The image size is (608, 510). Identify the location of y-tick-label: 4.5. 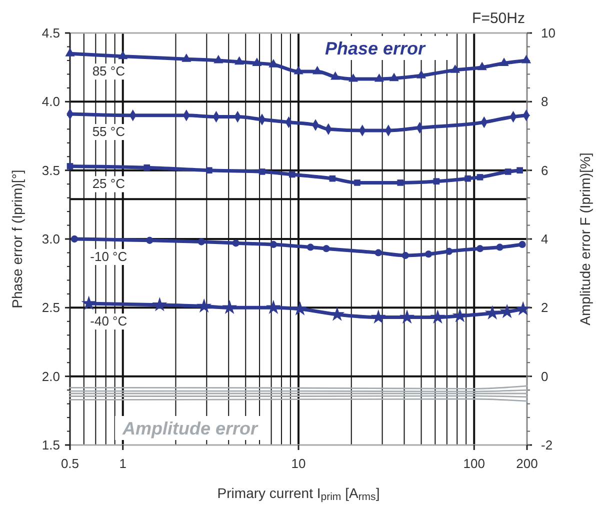
(51, 33).